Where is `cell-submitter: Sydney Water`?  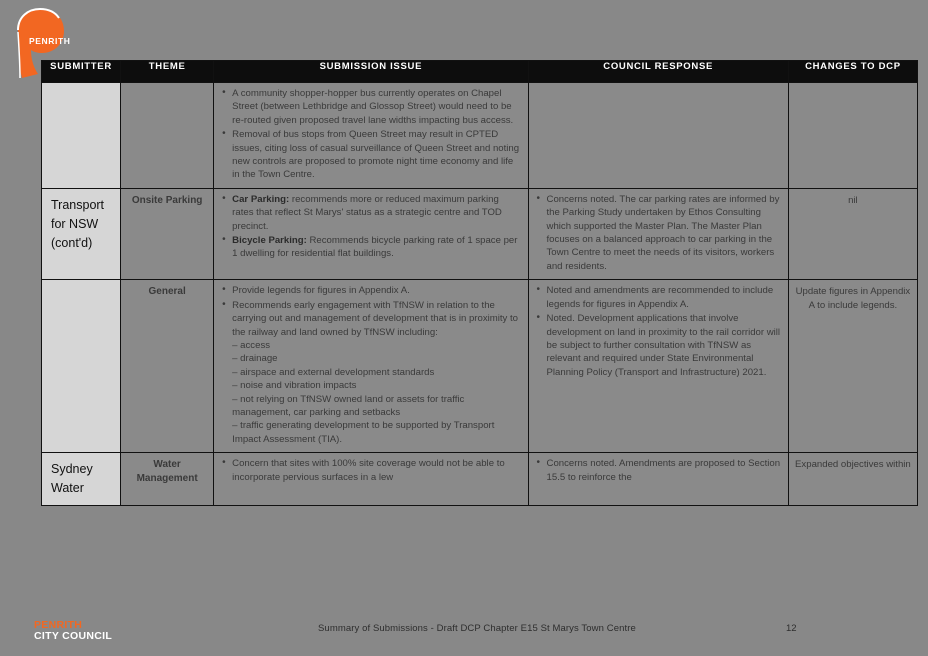
cell-submitter: Sydney Water is located at coordinates (81, 479).